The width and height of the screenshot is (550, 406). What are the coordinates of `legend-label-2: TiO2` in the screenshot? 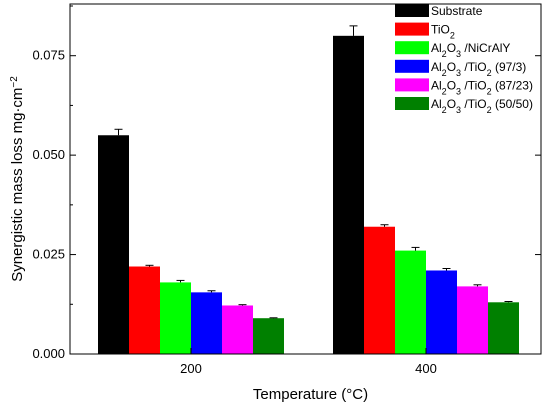 It's located at (443, 32).